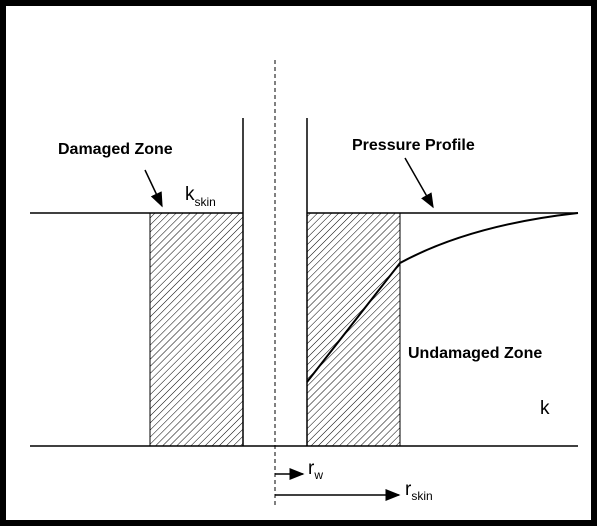 The height and width of the screenshot is (526, 597). Describe the element at coordinates (190, 194) in the screenshot. I see `k-base: k` at that location.